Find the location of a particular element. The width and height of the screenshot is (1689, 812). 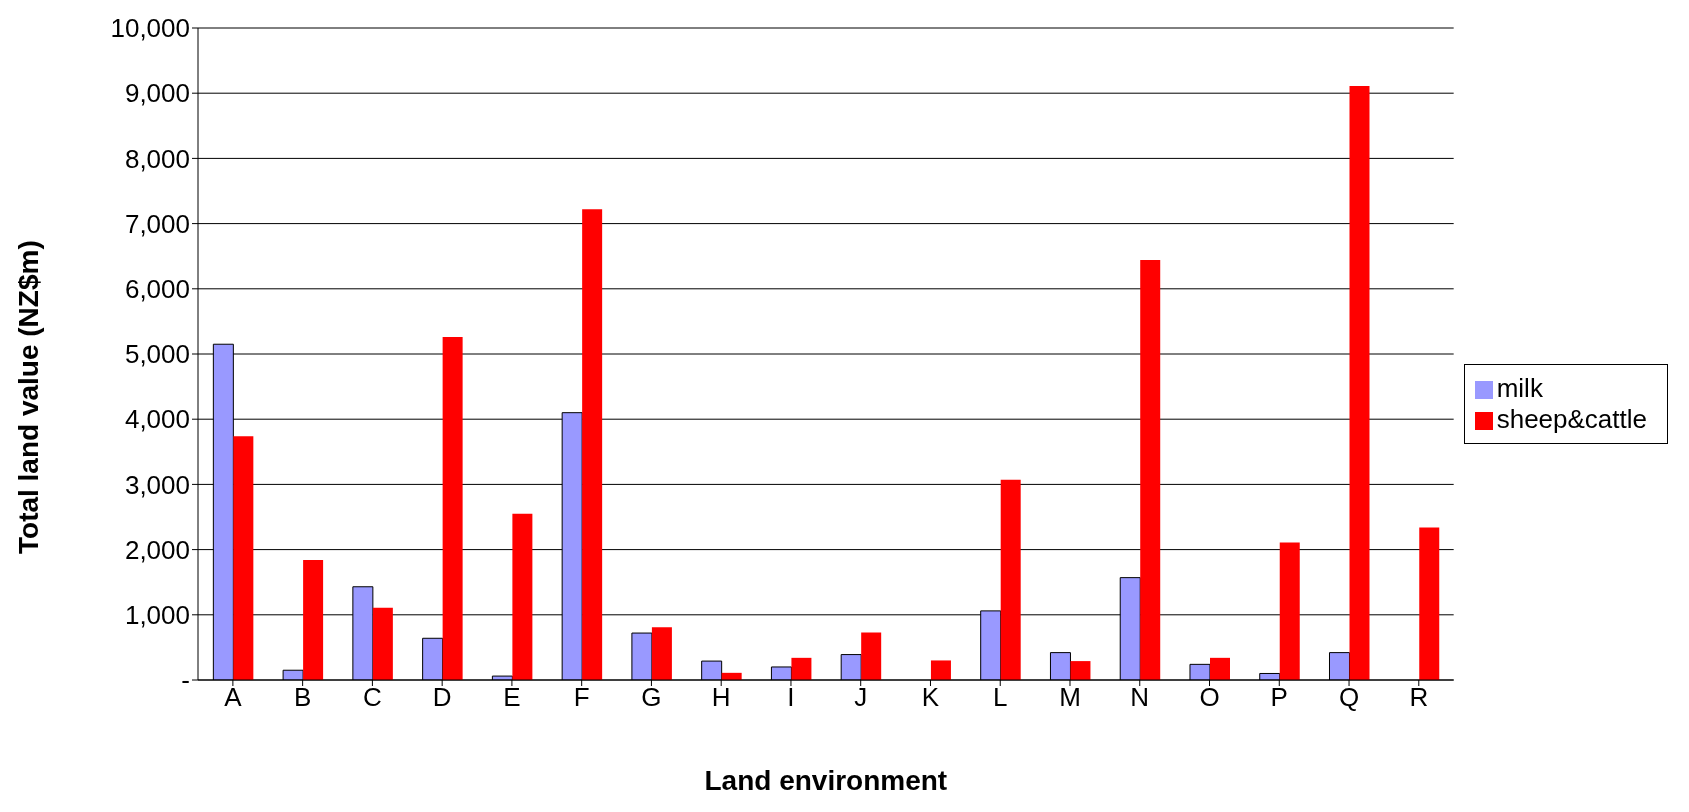

x-tick-label: L is located at coordinates (1000, 697).